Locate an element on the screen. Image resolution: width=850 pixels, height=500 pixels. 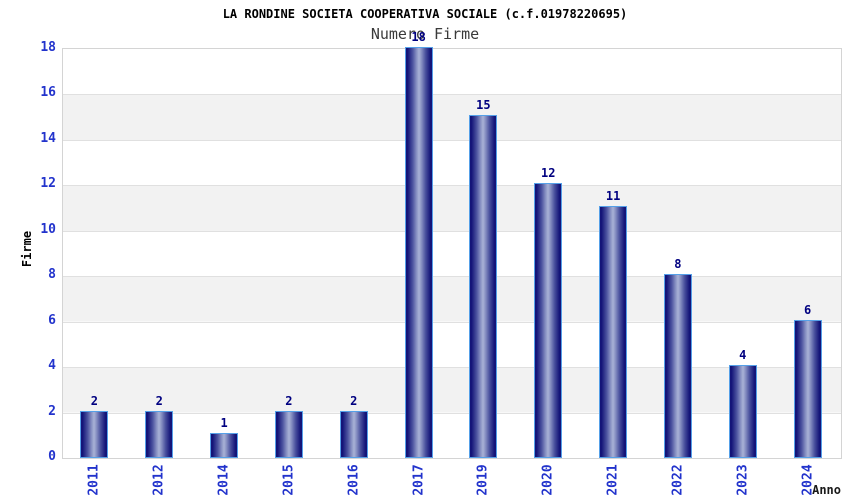
y-tick-label: 14 is located at coordinates (48, 138).